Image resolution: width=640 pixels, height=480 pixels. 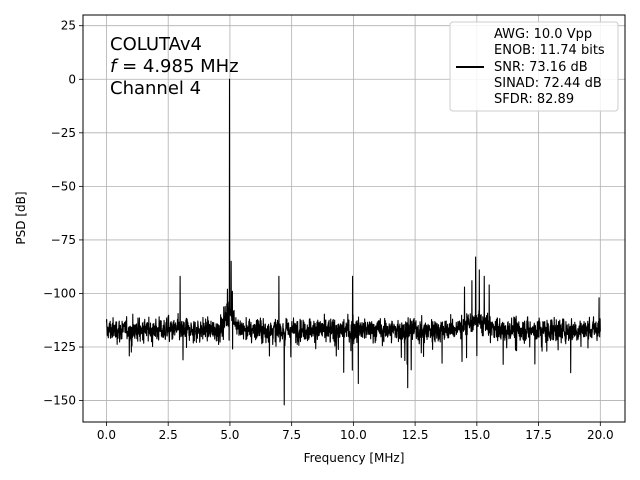 I want to click on x-tick-label: 5.0, so click(x=229, y=435).